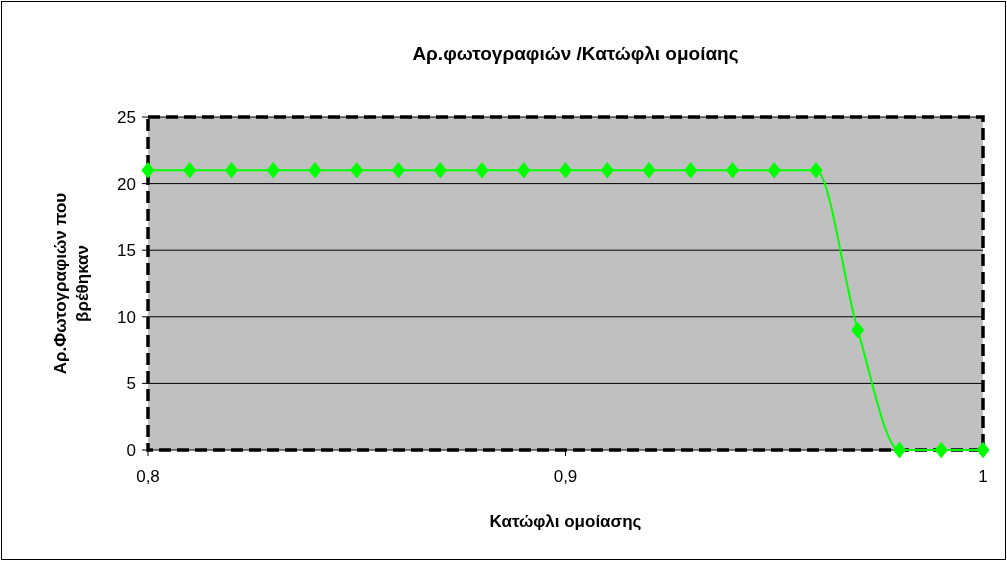 This screenshot has width=1007, height=561. What do you see at coordinates (72, 283) in the screenshot?
I see `y-axis-title: Αρ.Φωτογραφιών που βρέθηκαν` at bounding box center [72, 283].